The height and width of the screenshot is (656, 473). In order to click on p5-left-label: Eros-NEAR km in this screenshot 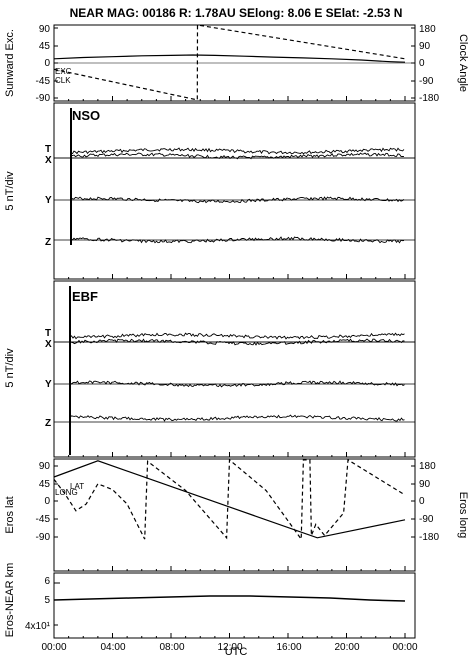, I will do `click(10, 600)`.